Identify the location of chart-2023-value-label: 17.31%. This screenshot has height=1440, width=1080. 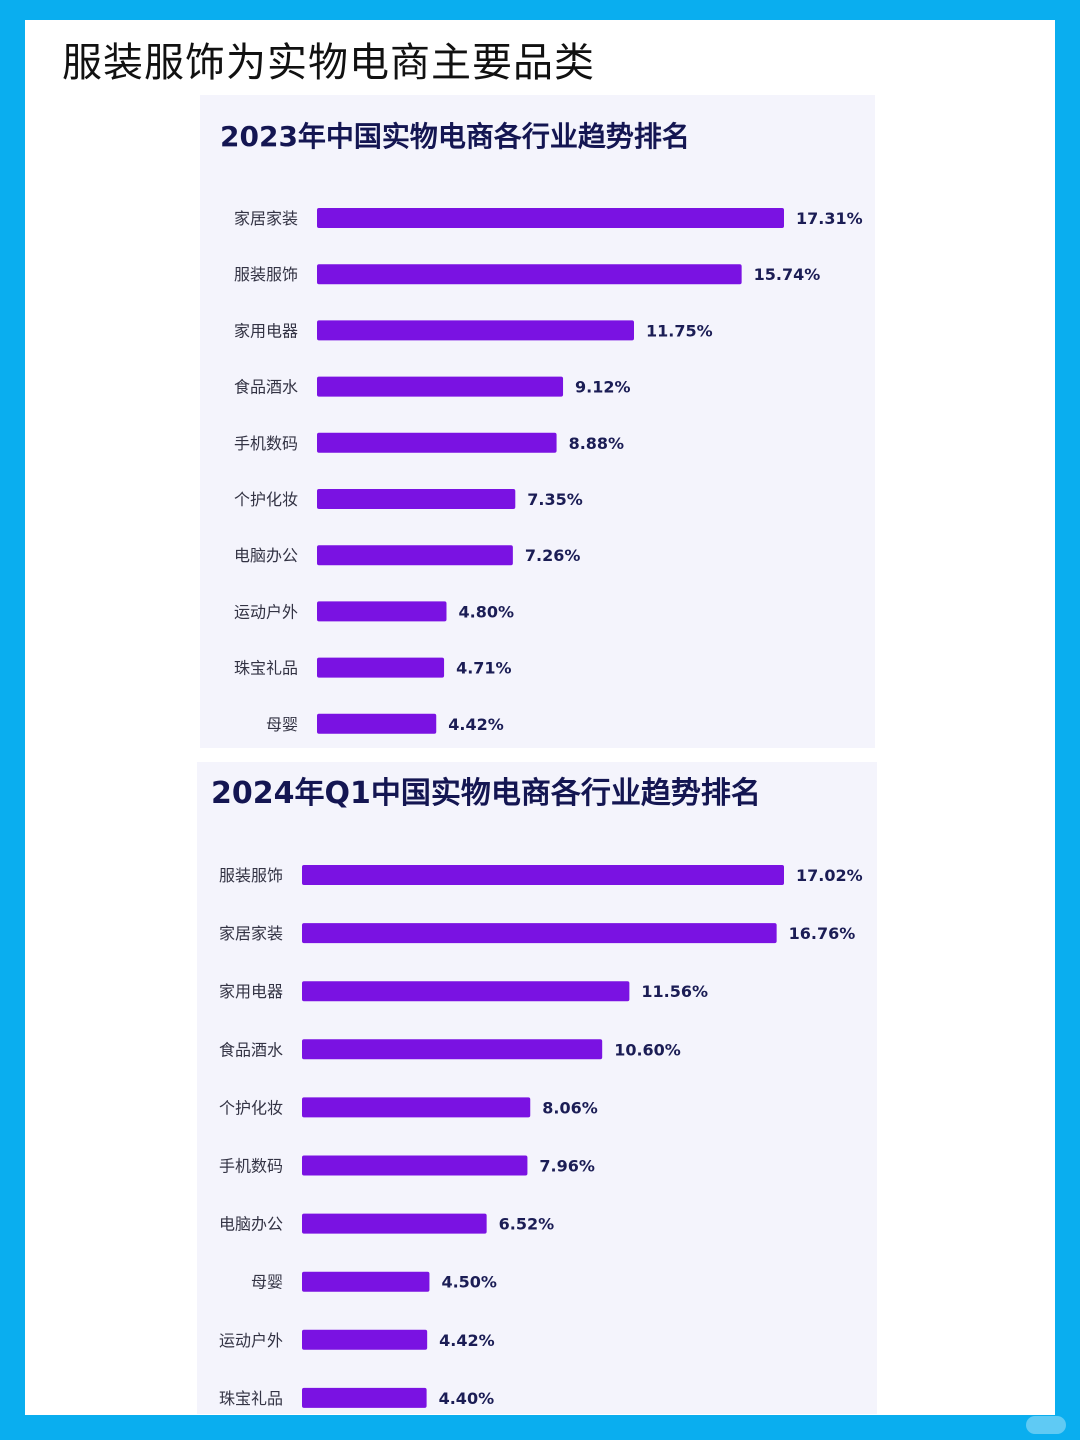
(829, 218).